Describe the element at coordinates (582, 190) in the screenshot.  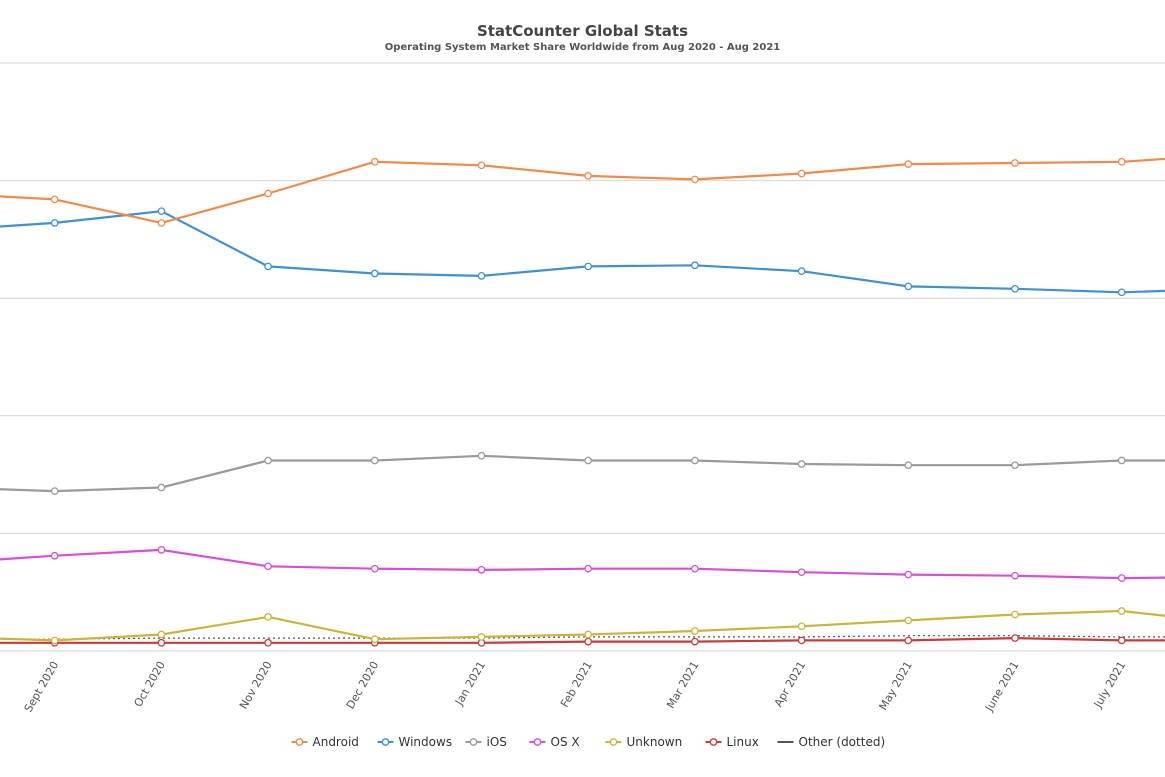
I see `series-line-android` at that location.